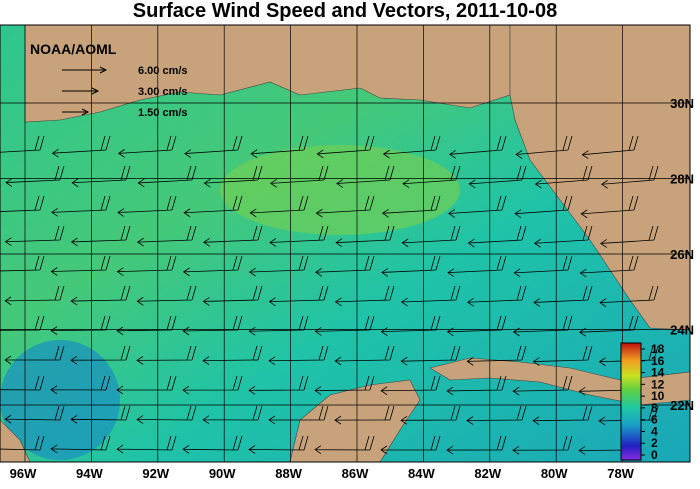 Image resolution: width=700 pixels, height=489 pixels. Describe the element at coordinates (631, 401) in the screenshot. I see `colorbar` at that location.